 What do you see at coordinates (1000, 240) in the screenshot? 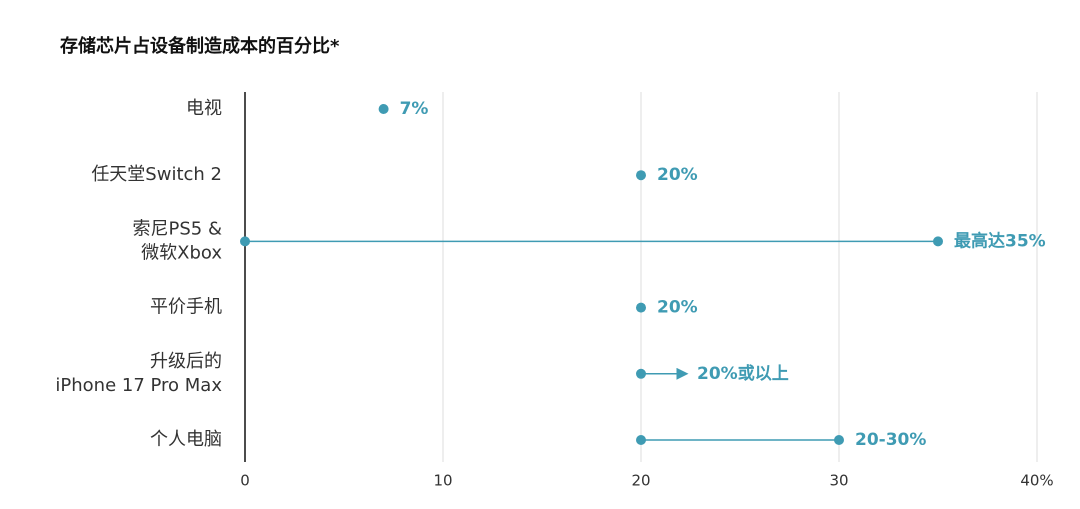
I see `value-label: 最高达35%` at bounding box center [1000, 240].